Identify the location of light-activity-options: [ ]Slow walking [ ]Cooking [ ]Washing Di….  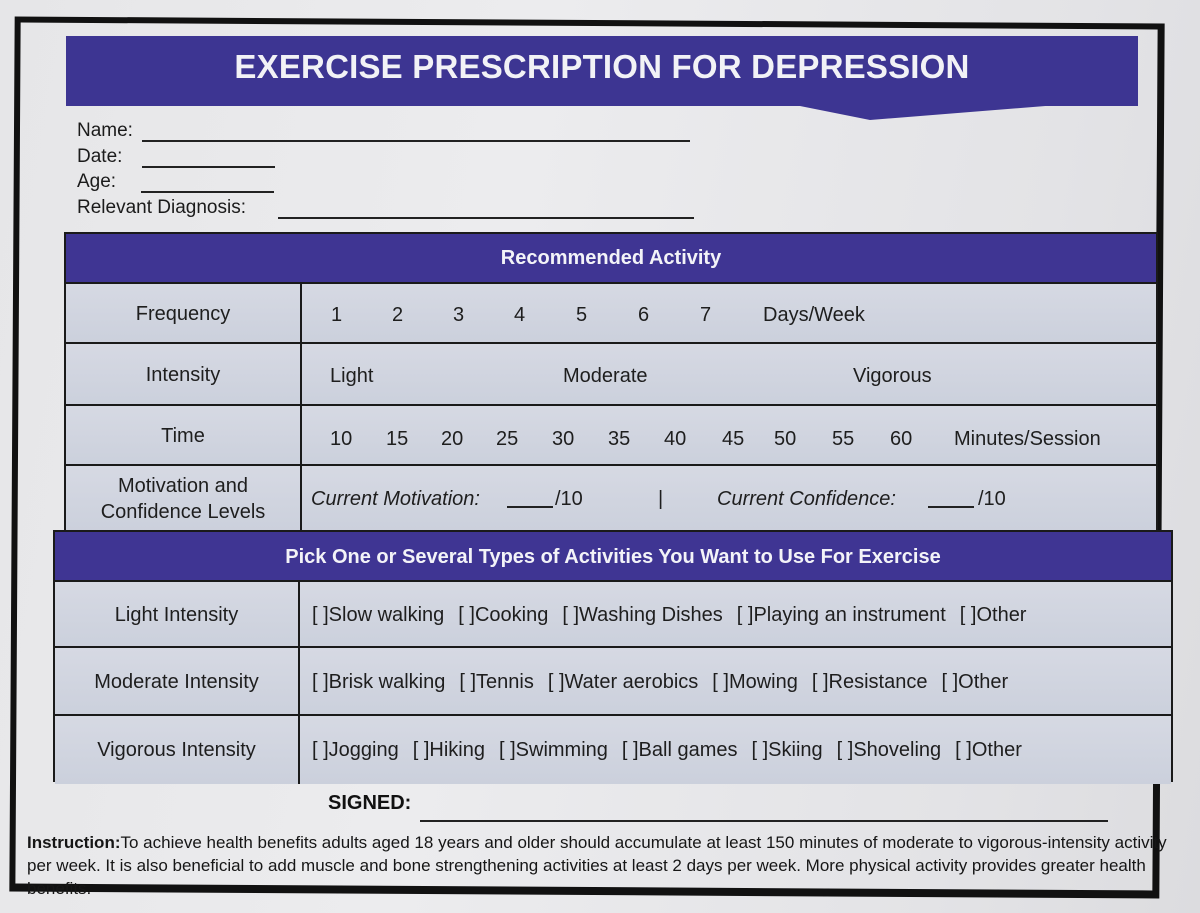
(676, 615).